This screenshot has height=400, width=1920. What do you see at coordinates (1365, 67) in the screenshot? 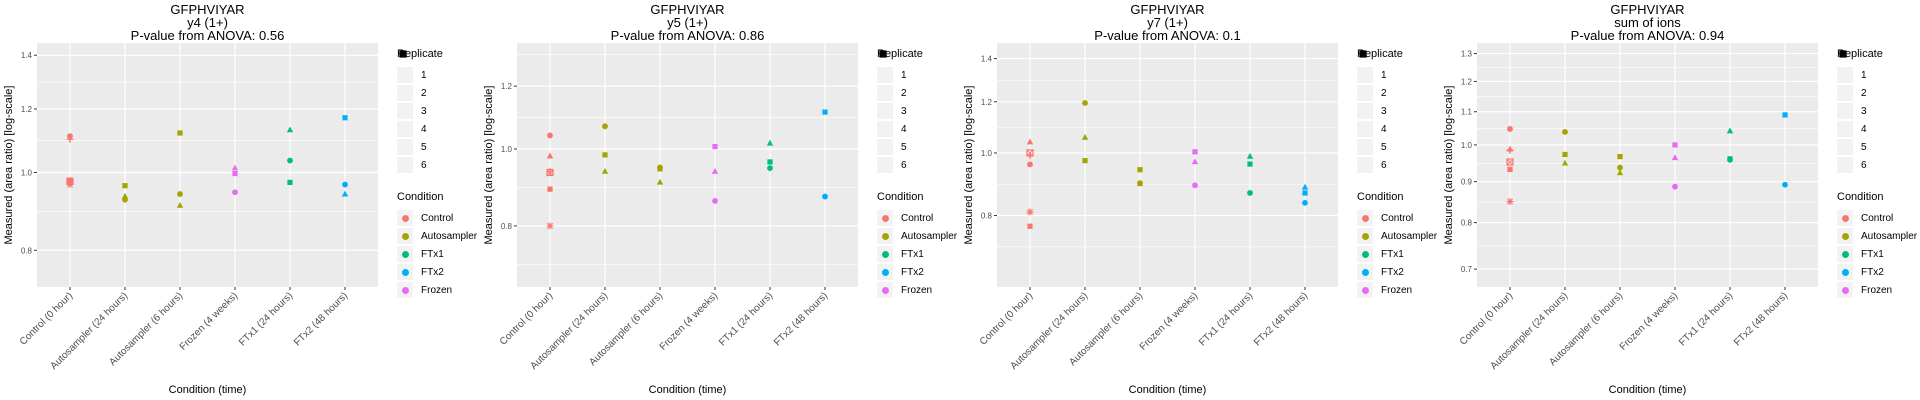
I see `circle-icon` at bounding box center [1365, 67].